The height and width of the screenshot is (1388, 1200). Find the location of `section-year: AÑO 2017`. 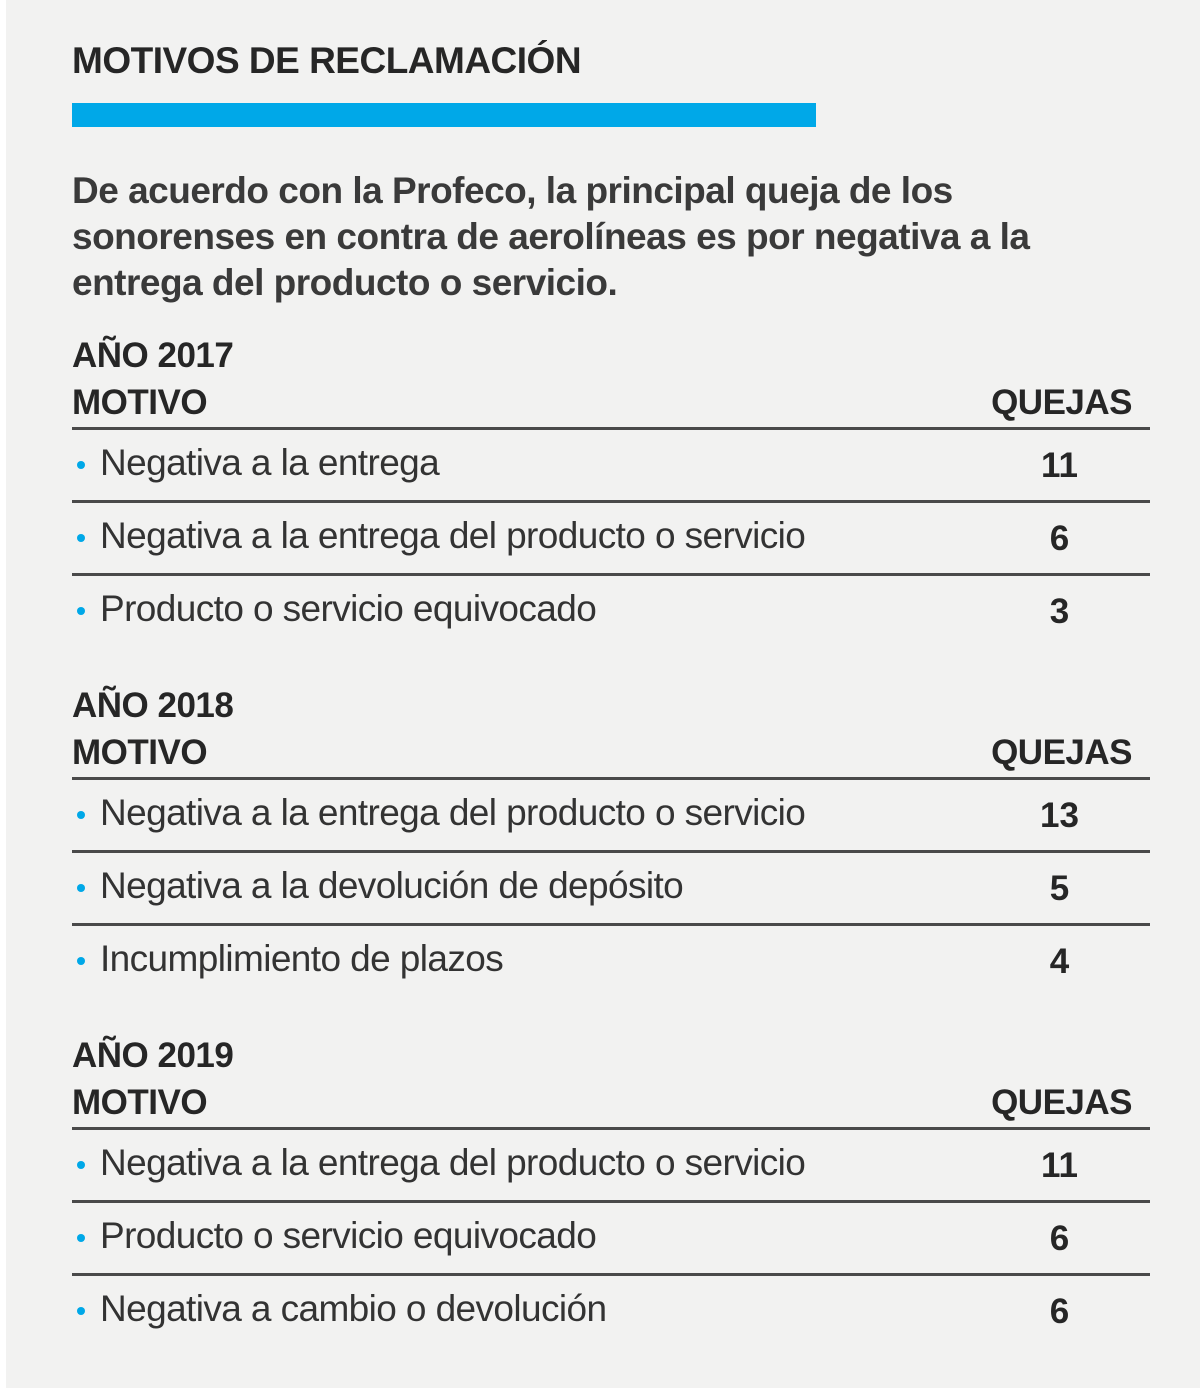

section-year: AÑO 2017 is located at coordinates (153, 355).